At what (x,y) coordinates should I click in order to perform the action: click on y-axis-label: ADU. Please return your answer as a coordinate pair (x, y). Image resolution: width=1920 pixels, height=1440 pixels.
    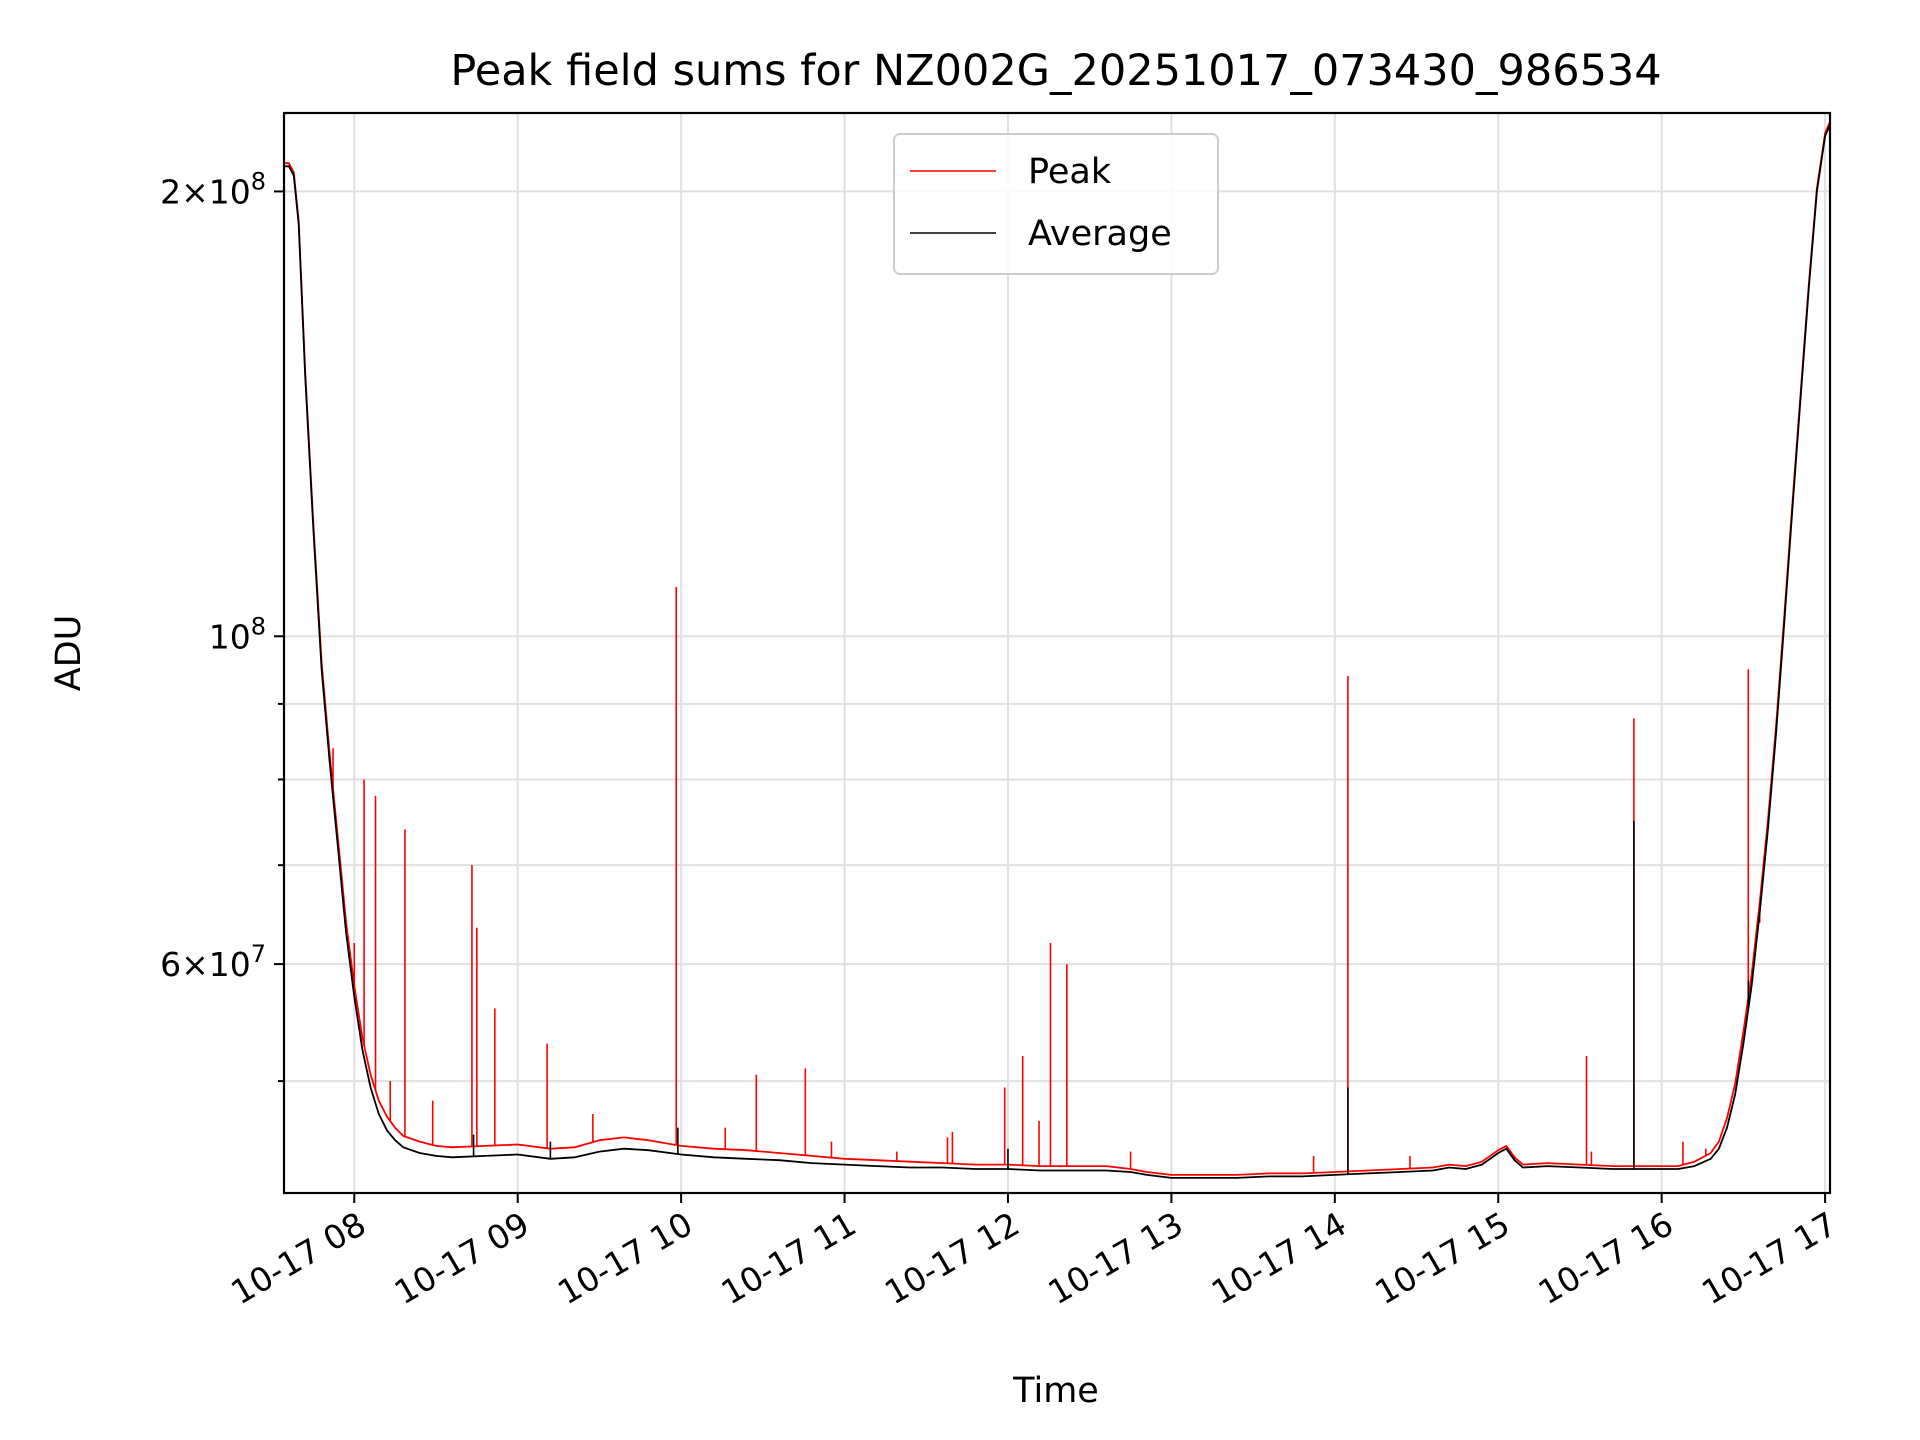
    Looking at the image, I should click on (69, 653).